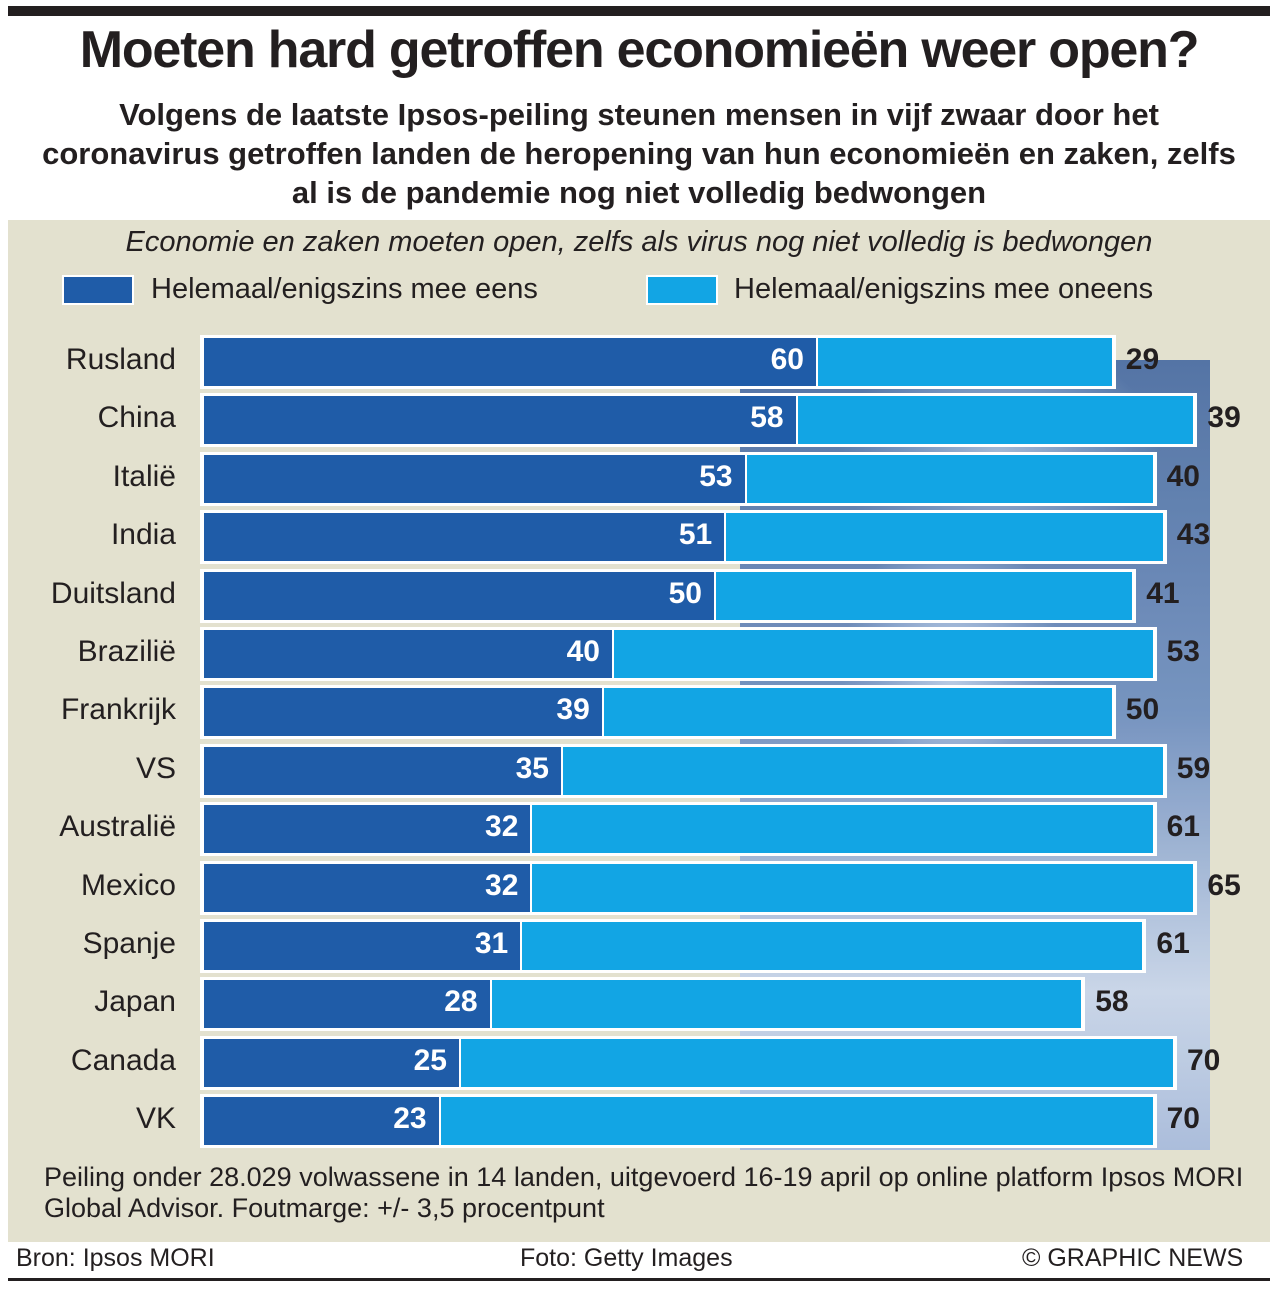  Describe the element at coordinates (155, 768) in the screenshot. I see `country-label: VS` at that location.